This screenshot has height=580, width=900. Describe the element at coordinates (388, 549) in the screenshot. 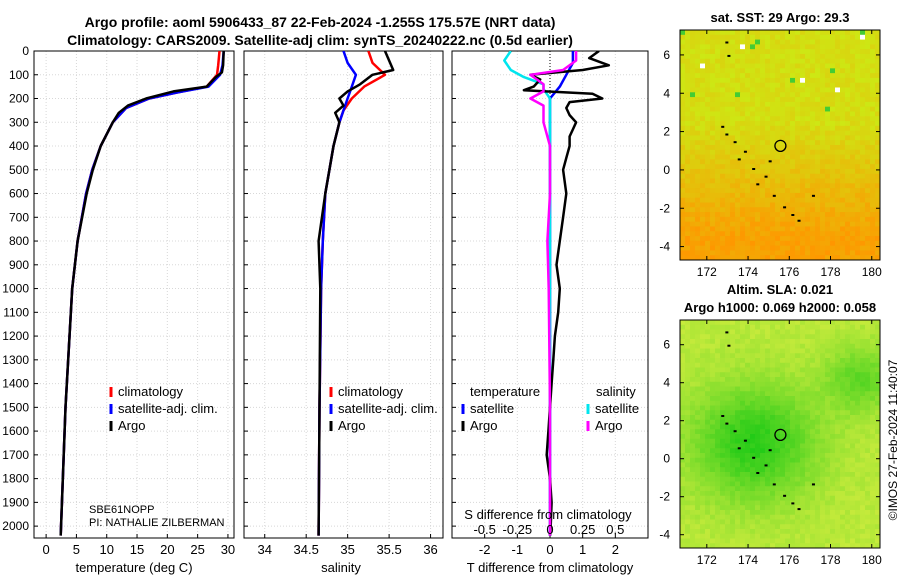

I see `x-tick-label: 35.5` at that location.